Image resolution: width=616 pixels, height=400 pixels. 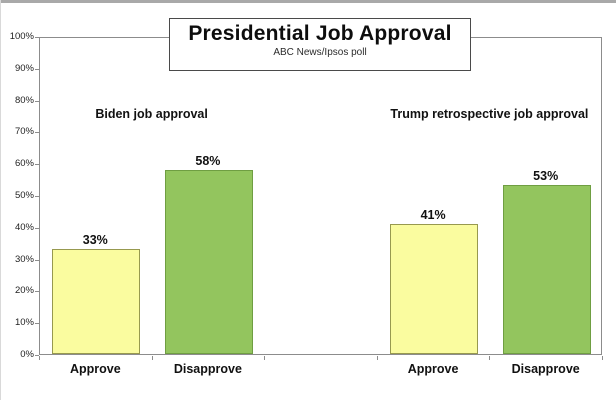 I want to click on y-axis-tick-label: 90%, so click(x=24, y=68).